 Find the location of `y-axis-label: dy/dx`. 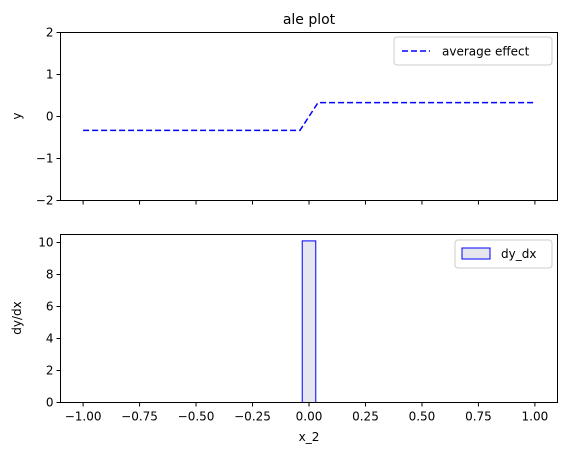

y-axis-label: dy/dx is located at coordinates (17, 317).